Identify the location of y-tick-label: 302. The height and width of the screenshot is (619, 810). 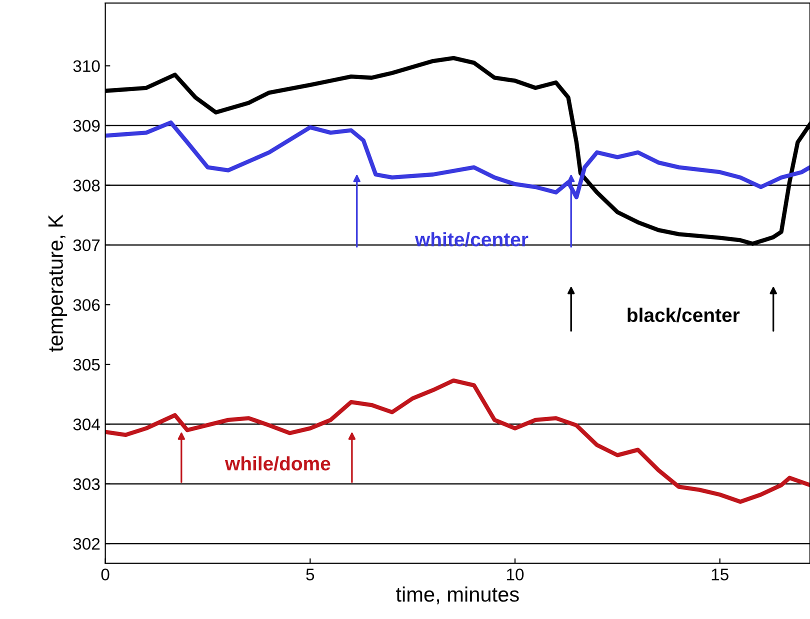
(86, 544).